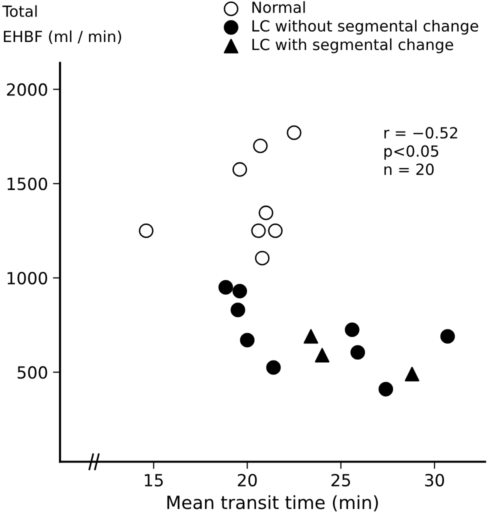  I want to click on y-tick-label: 2000, so click(27, 89).